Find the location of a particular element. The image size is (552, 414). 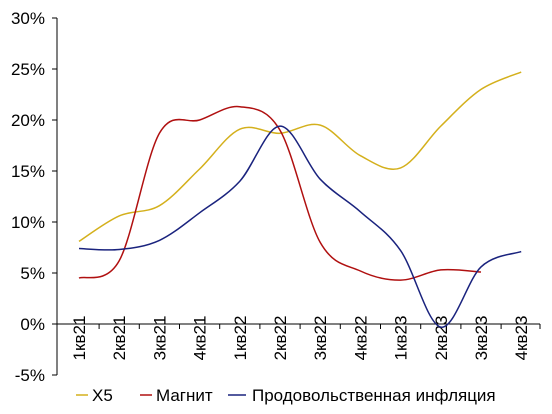

x-tick-label: 3кв21 is located at coordinates (159, 338).